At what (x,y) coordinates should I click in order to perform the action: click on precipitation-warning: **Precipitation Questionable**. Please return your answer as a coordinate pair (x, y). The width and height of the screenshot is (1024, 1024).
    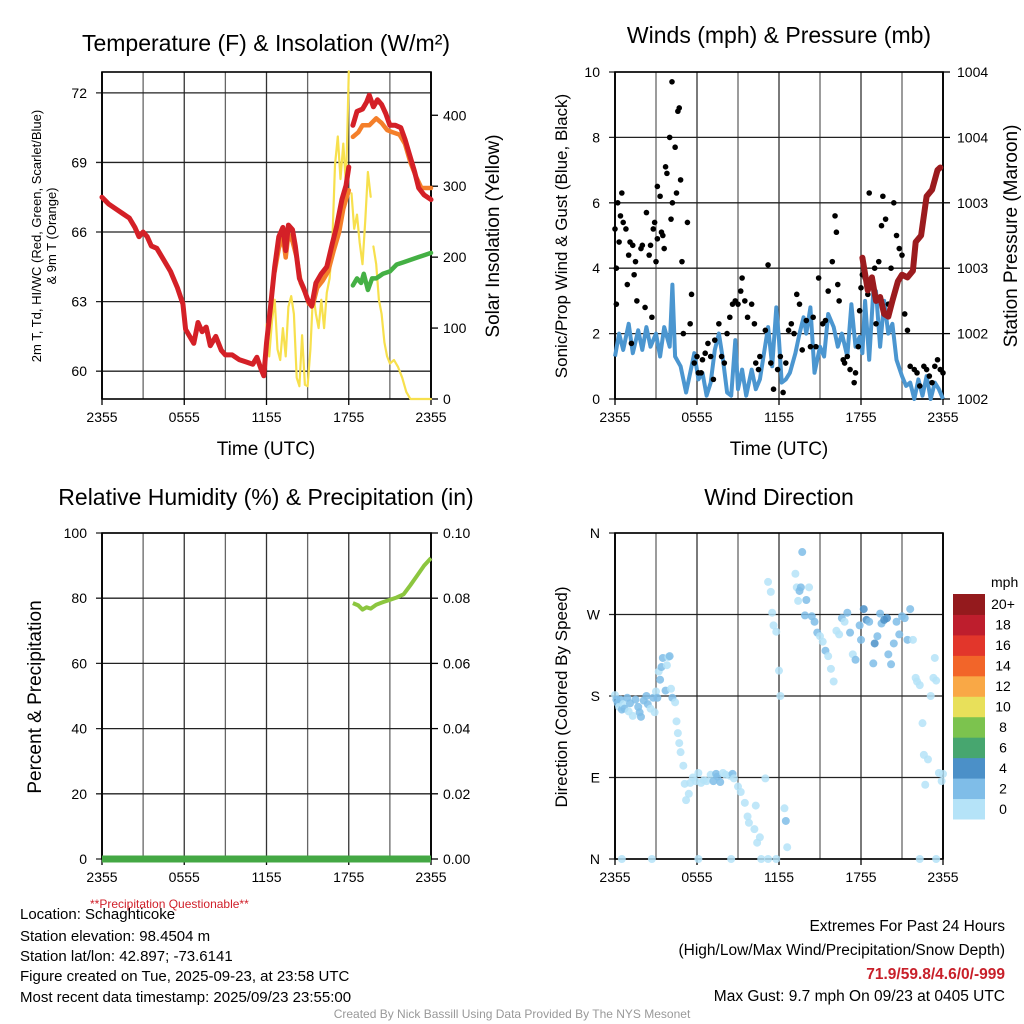
    Looking at the image, I should click on (169, 904).